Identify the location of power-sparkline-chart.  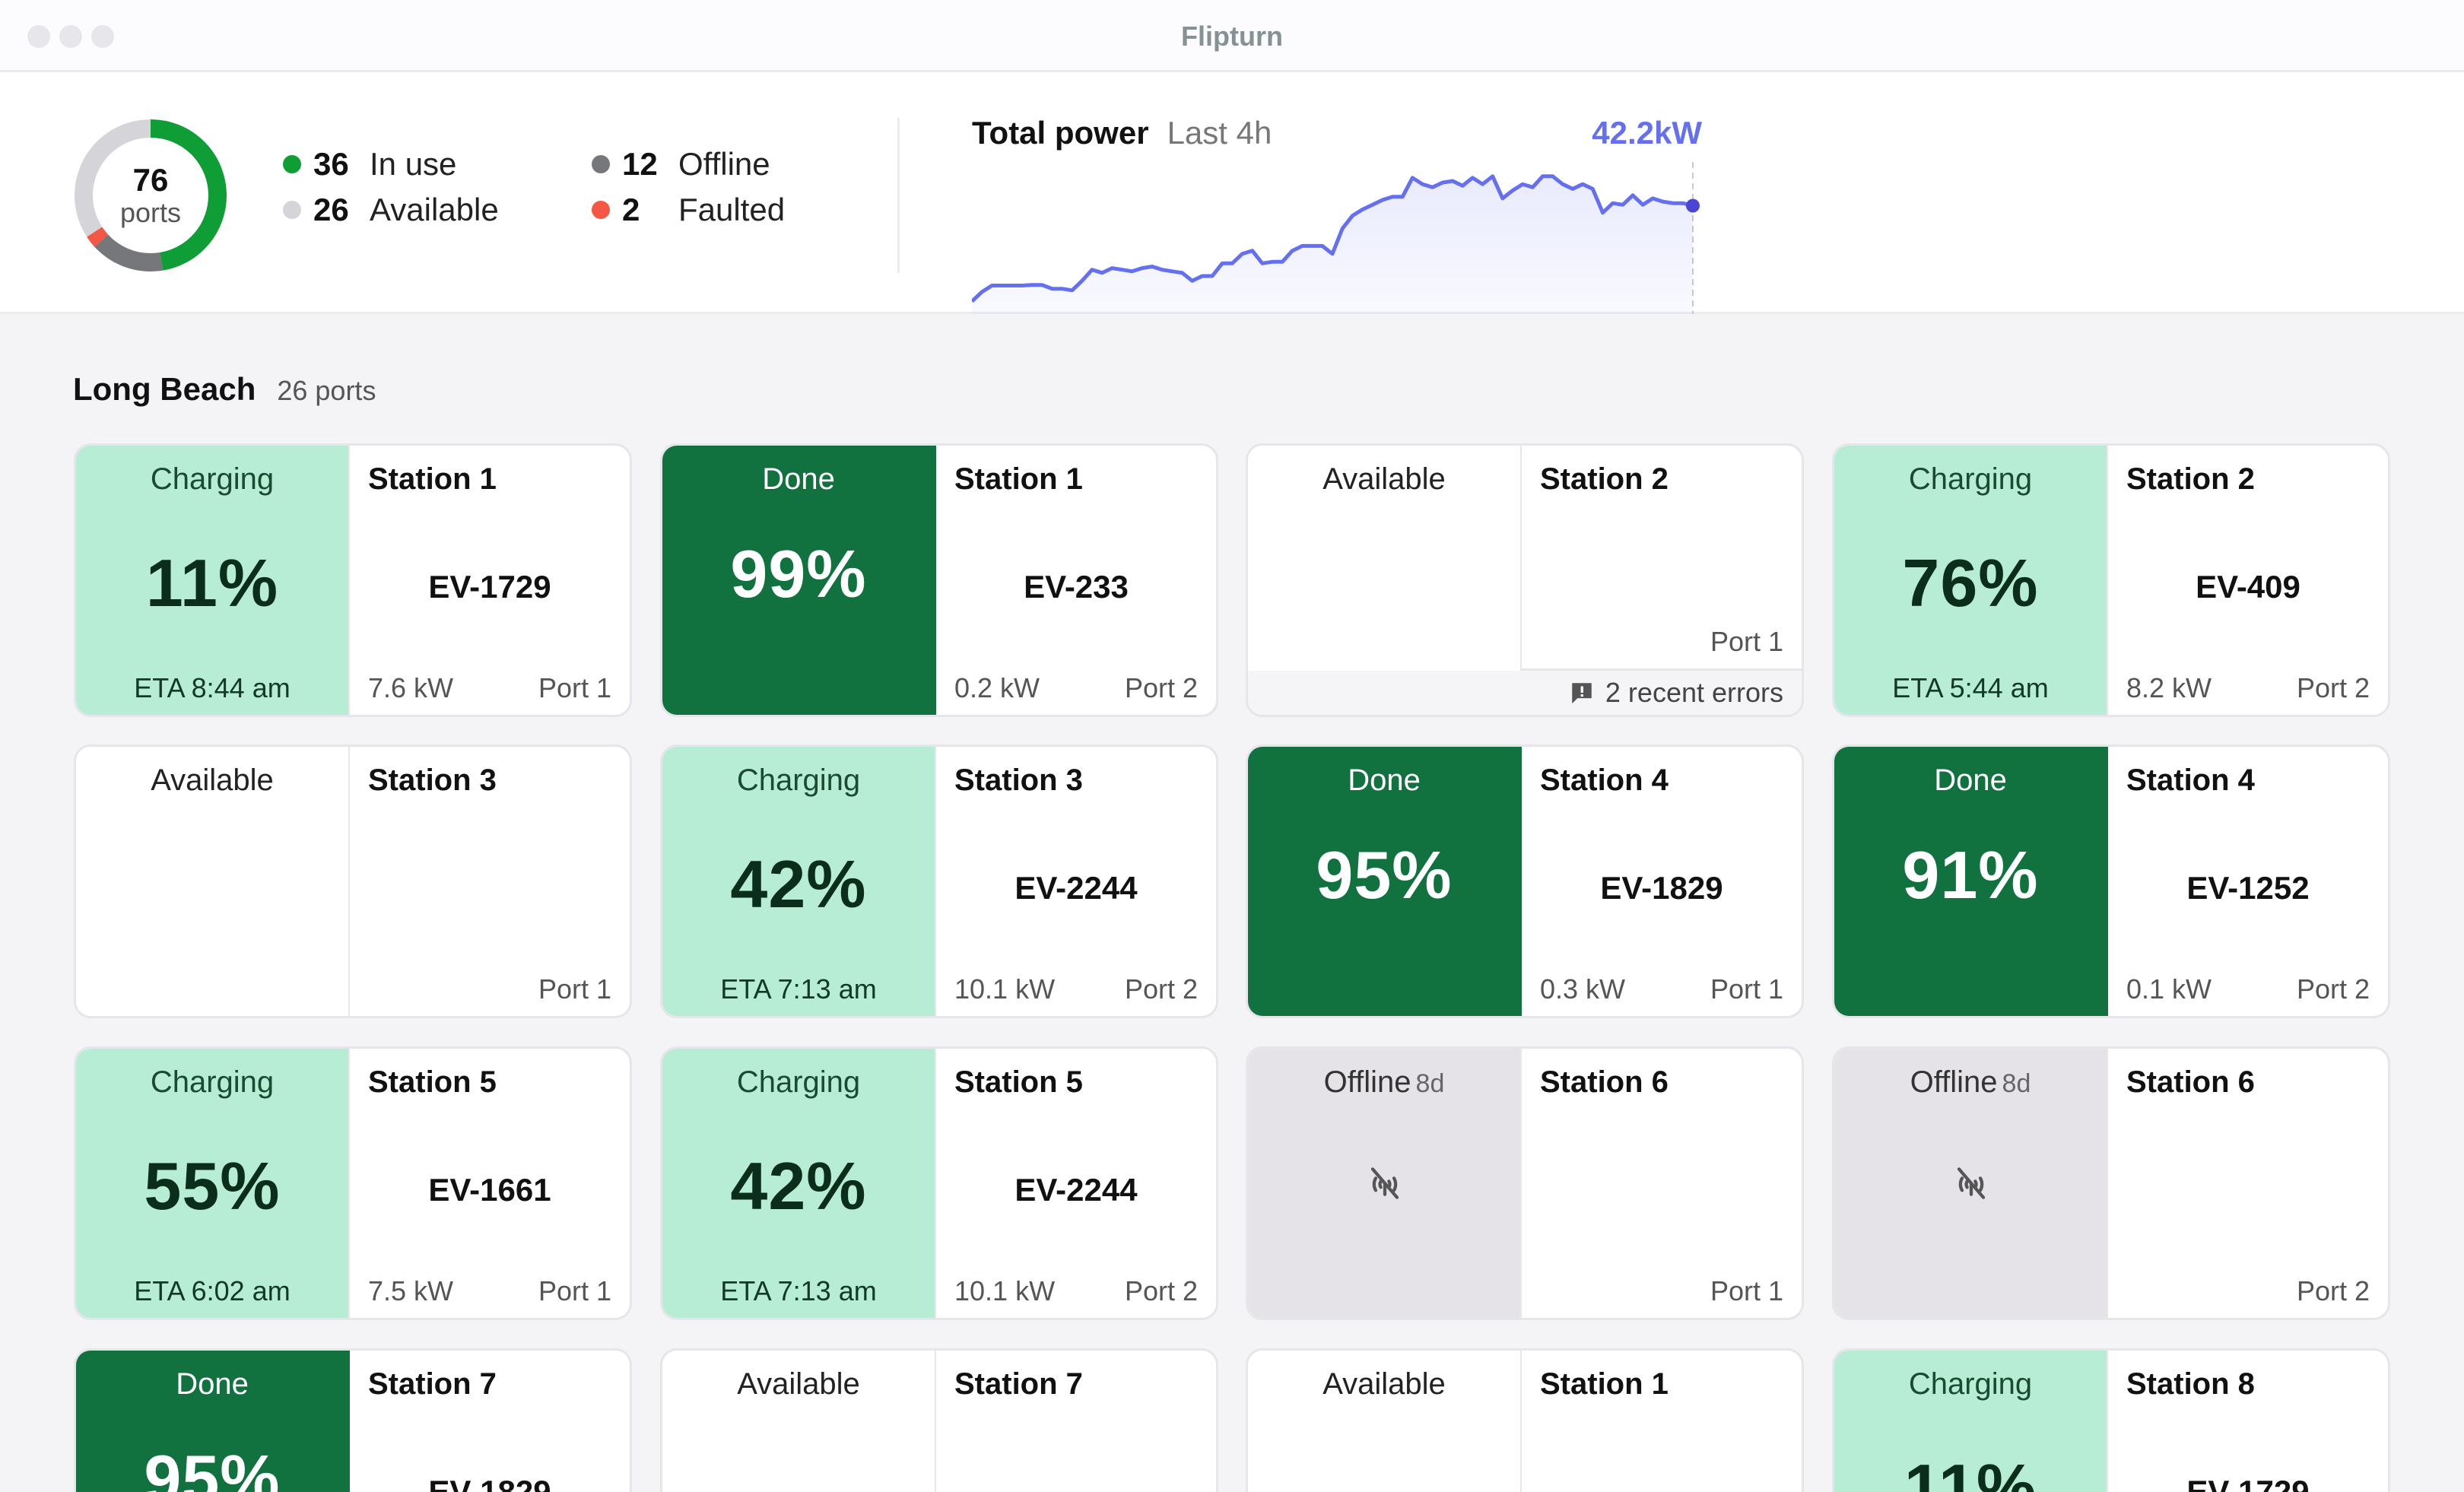
(1337, 238).